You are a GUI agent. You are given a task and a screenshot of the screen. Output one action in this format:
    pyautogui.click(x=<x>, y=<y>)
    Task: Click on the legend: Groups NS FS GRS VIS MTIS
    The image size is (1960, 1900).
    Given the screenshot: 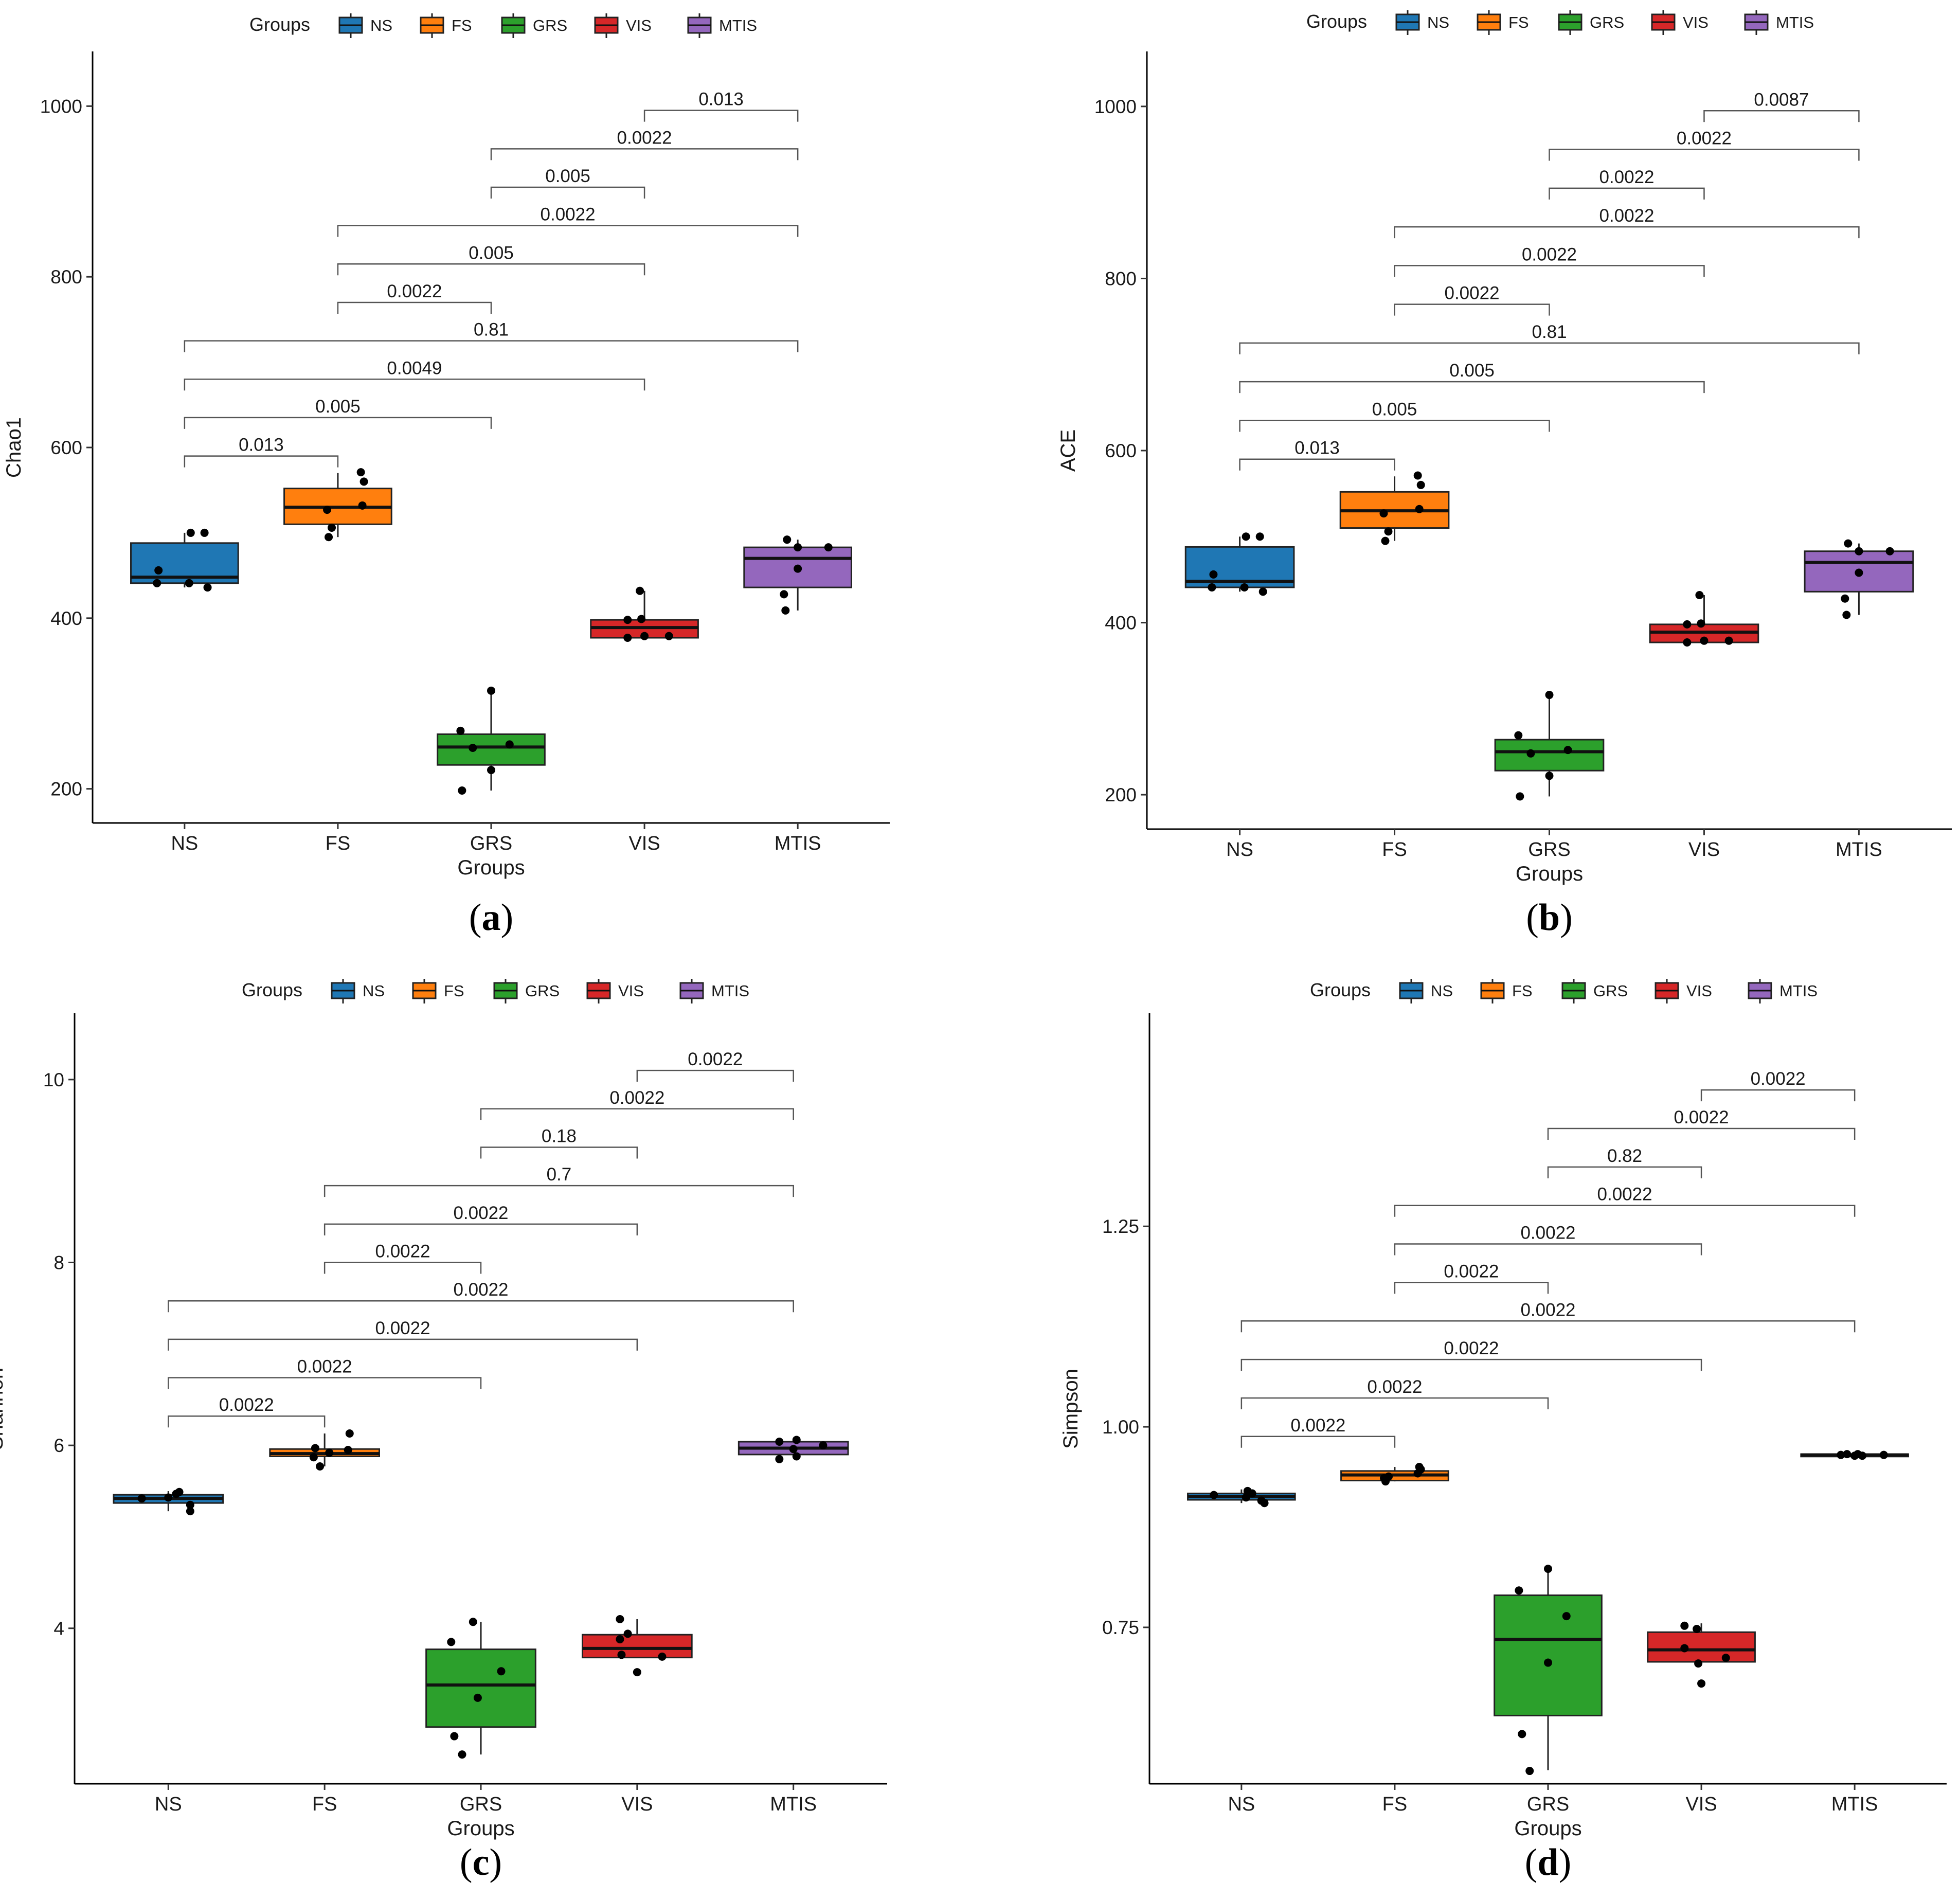 What is the action you would take?
    pyautogui.click(x=495, y=991)
    